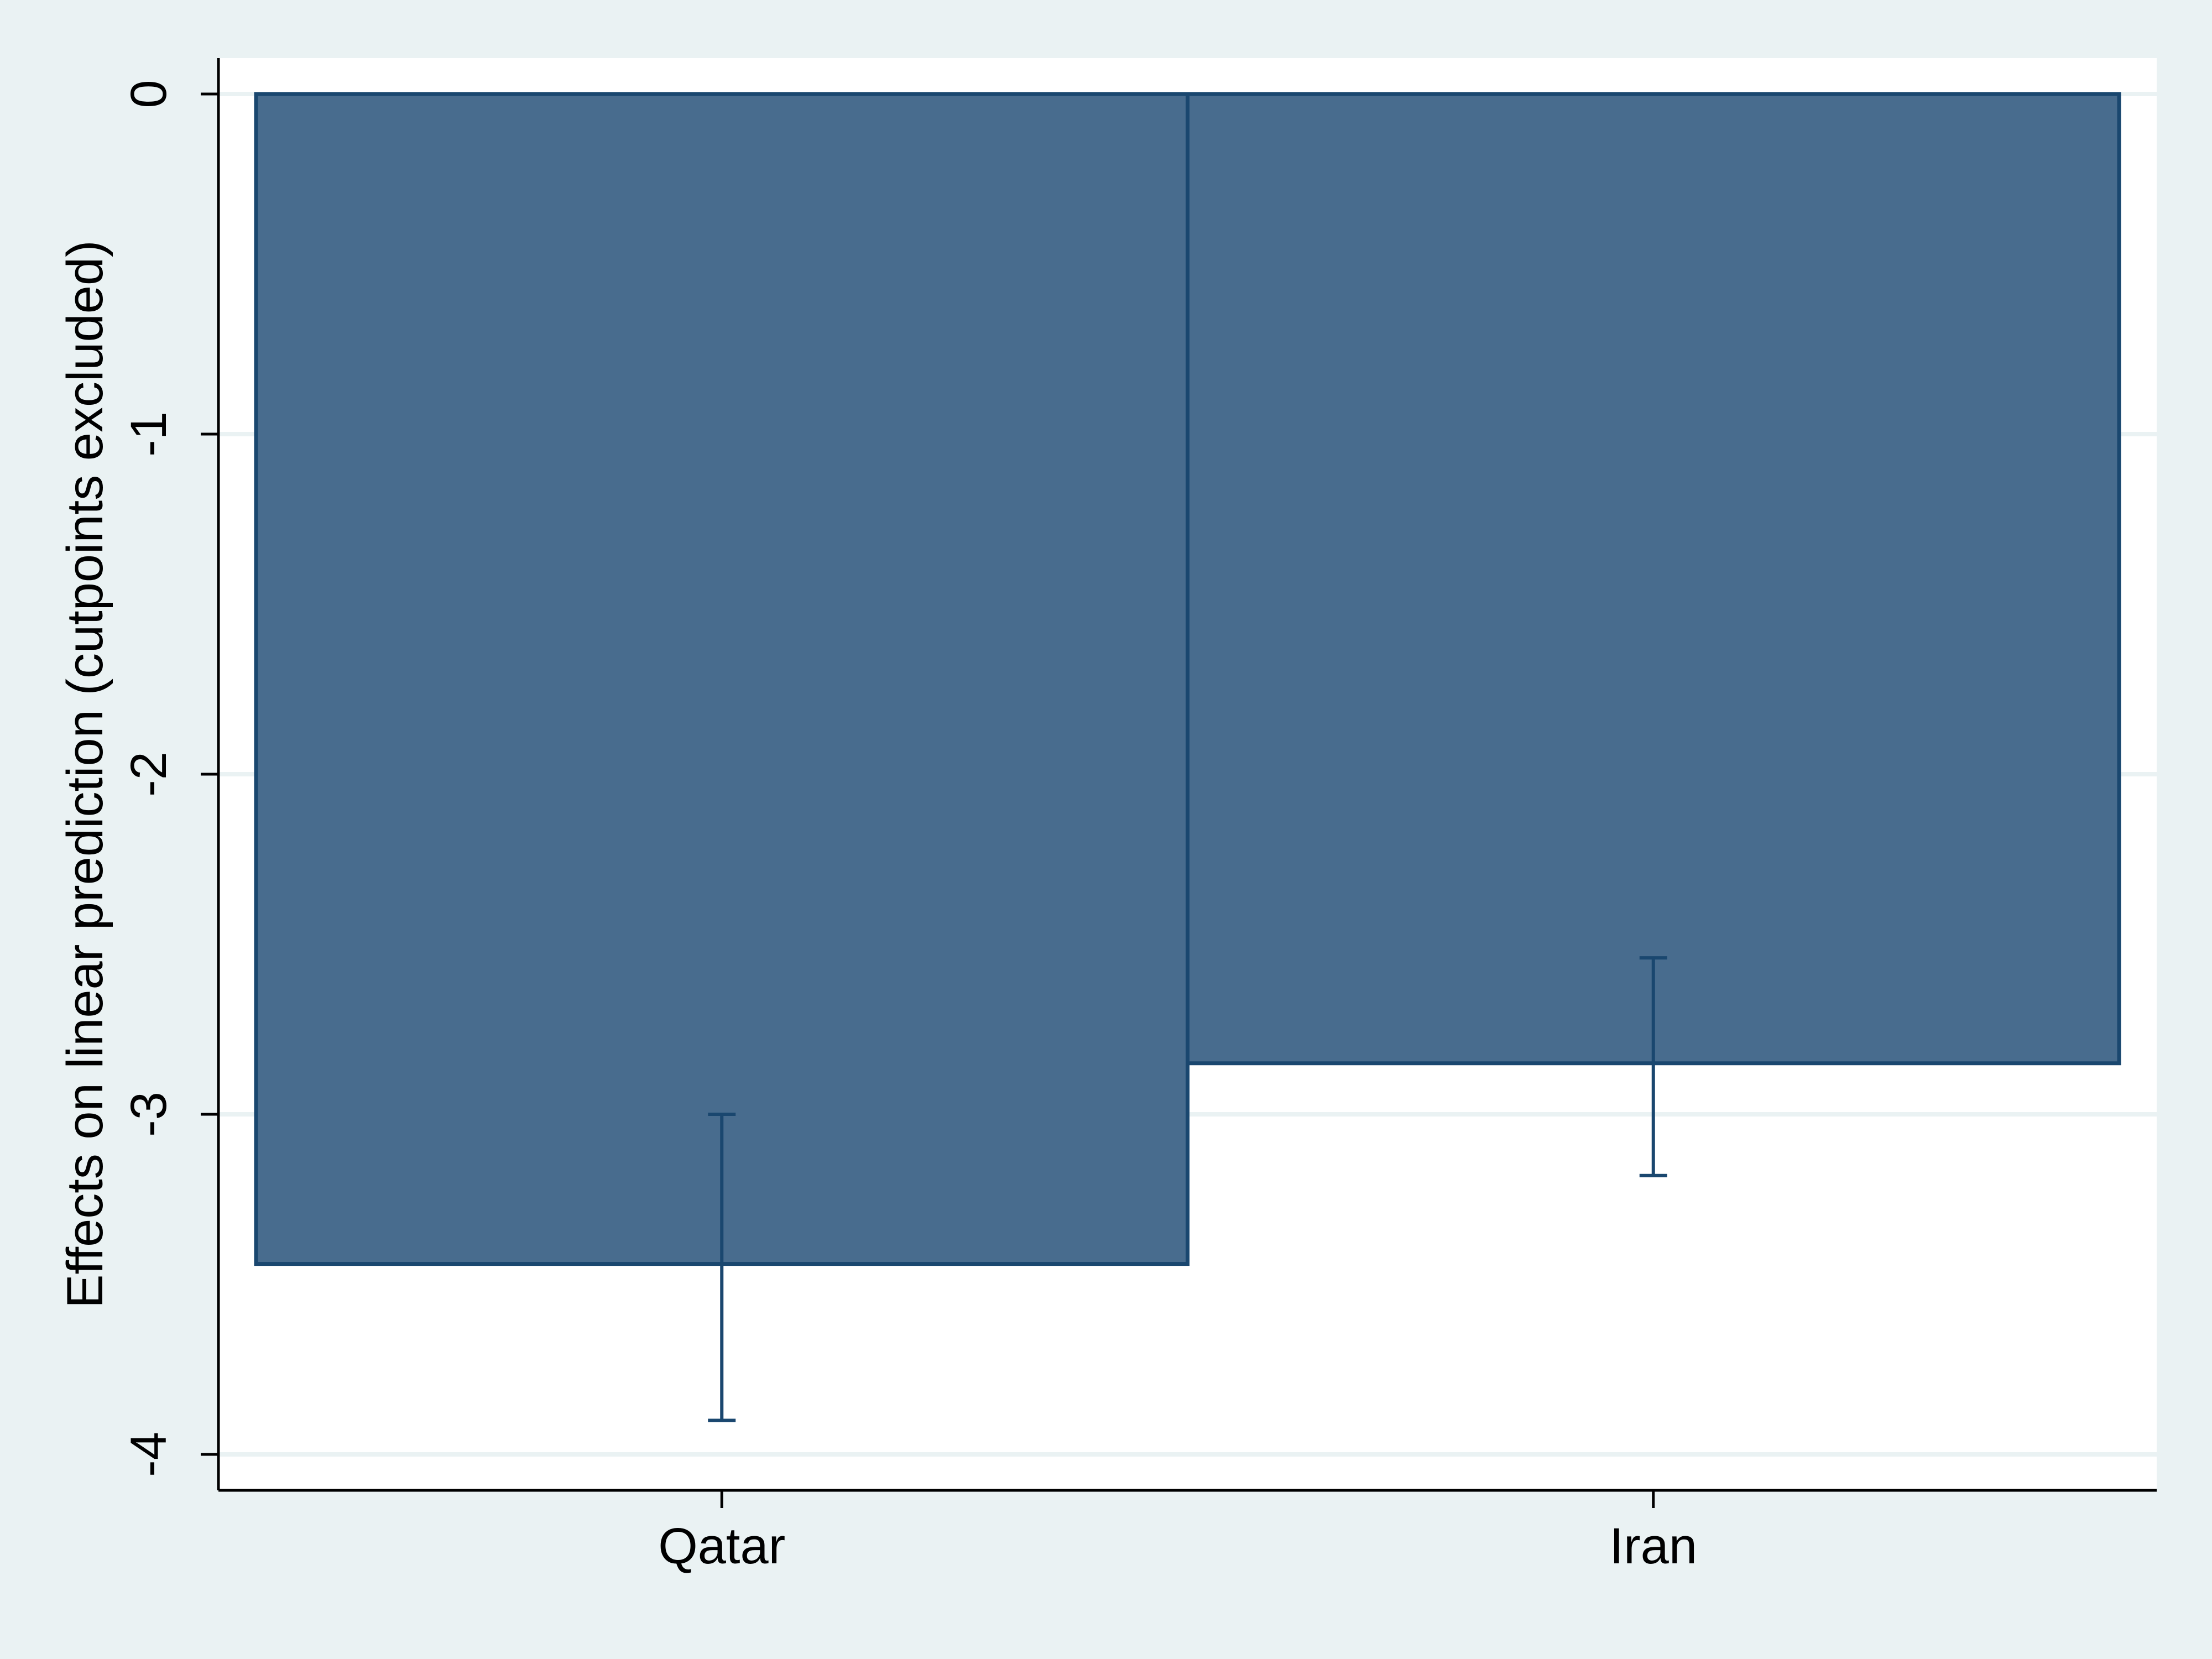  Describe the element at coordinates (722, 1546) in the screenshot. I see `x-tick-label: Qatar` at that location.